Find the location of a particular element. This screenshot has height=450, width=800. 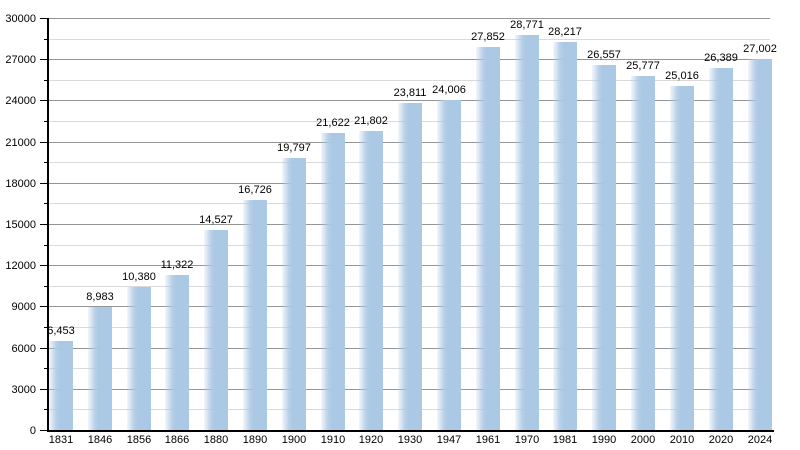

bar-value-label: 25,777 is located at coordinates (643, 66).